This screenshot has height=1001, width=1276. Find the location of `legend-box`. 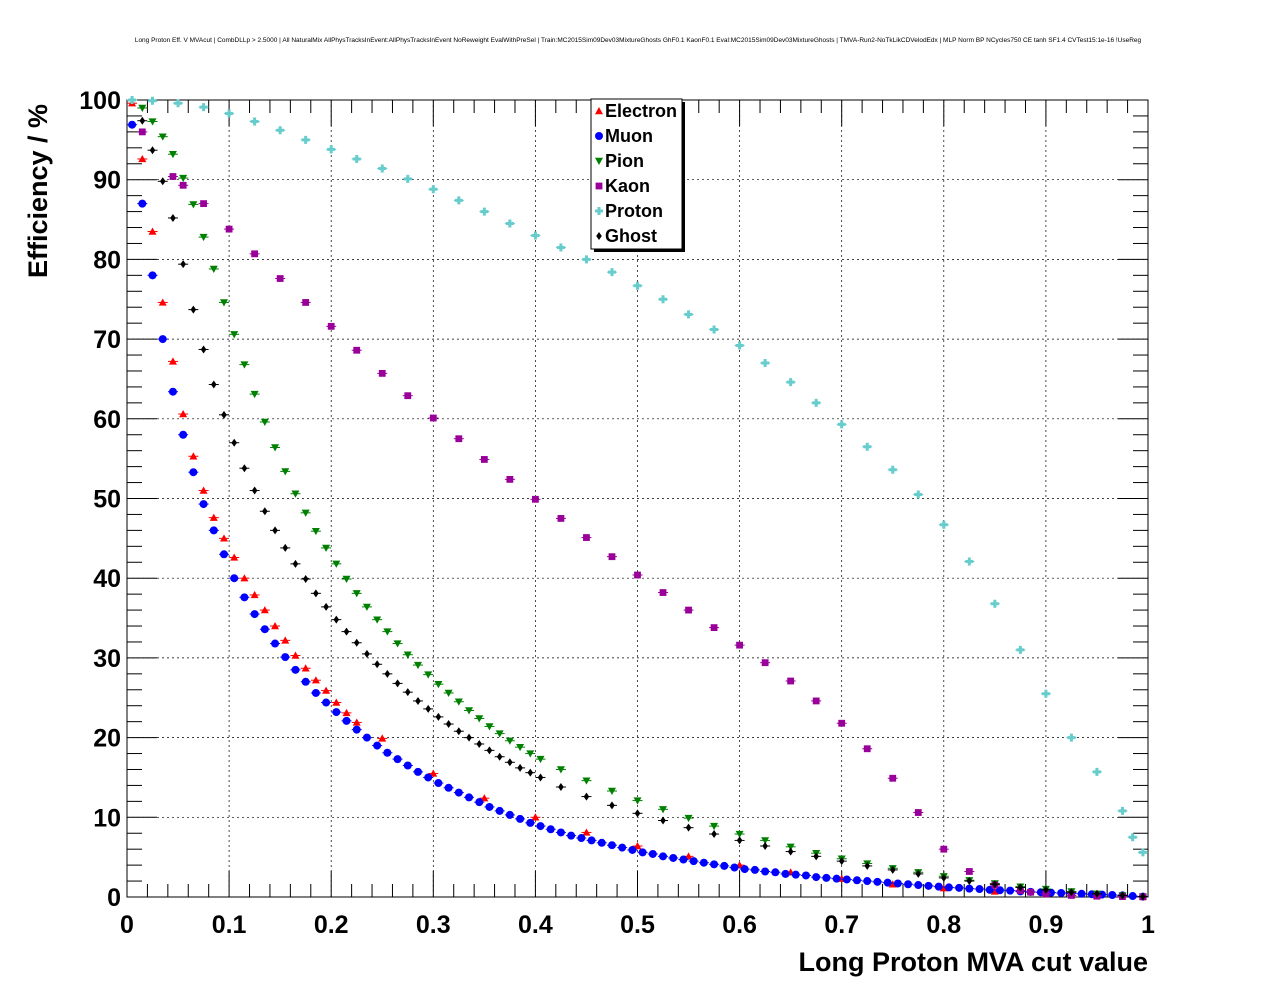

legend-box is located at coordinates (636, 174).